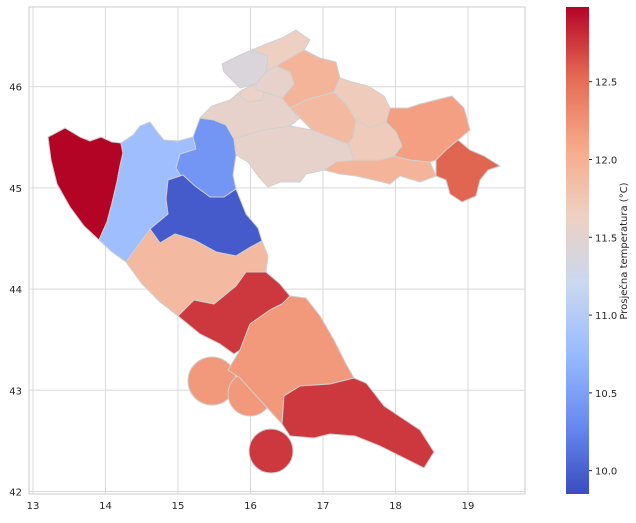  I want to click on x-tick-label: 17, so click(323, 506).